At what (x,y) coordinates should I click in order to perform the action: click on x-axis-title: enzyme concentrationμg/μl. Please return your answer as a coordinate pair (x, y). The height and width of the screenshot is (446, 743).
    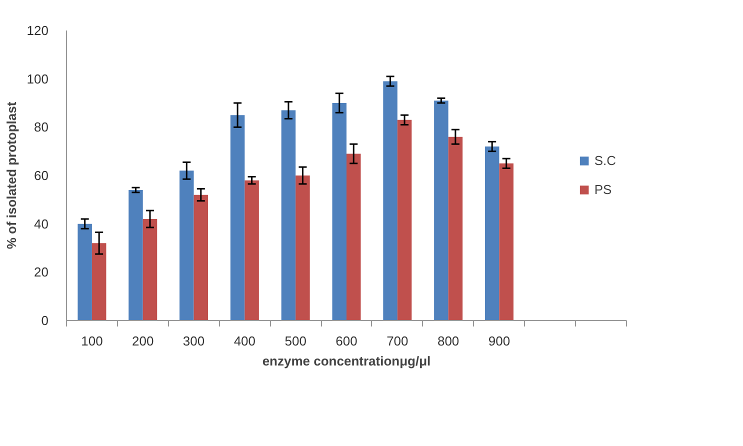
    Looking at the image, I should click on (346, 361).